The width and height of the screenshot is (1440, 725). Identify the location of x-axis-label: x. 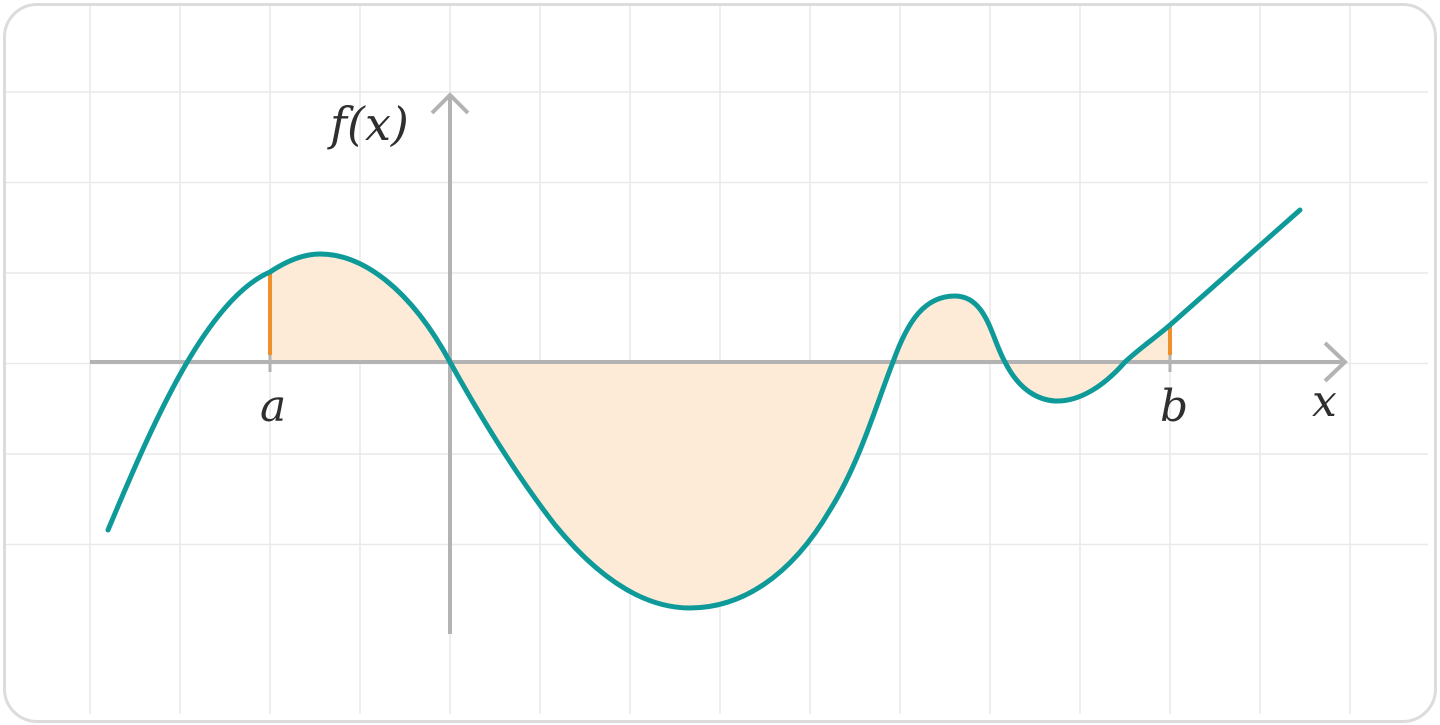
(1324, 401).